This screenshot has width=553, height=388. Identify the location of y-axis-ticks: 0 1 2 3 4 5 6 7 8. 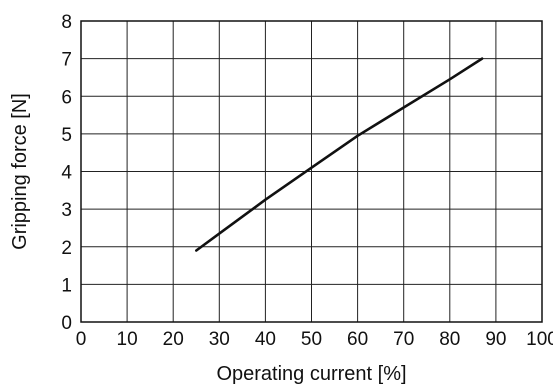
(66, 173).